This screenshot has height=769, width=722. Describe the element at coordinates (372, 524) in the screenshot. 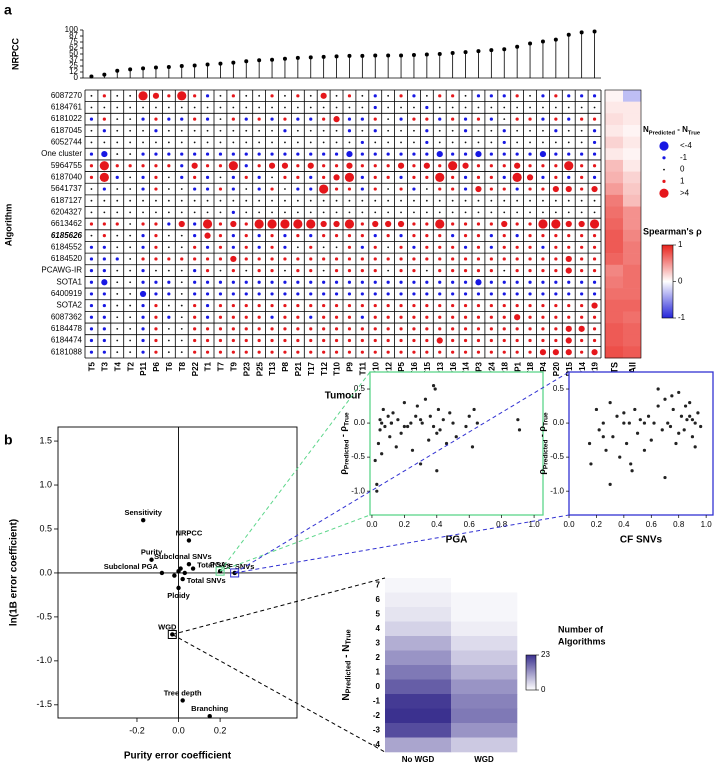

I see `x-tick-label: 0.0` at that location.